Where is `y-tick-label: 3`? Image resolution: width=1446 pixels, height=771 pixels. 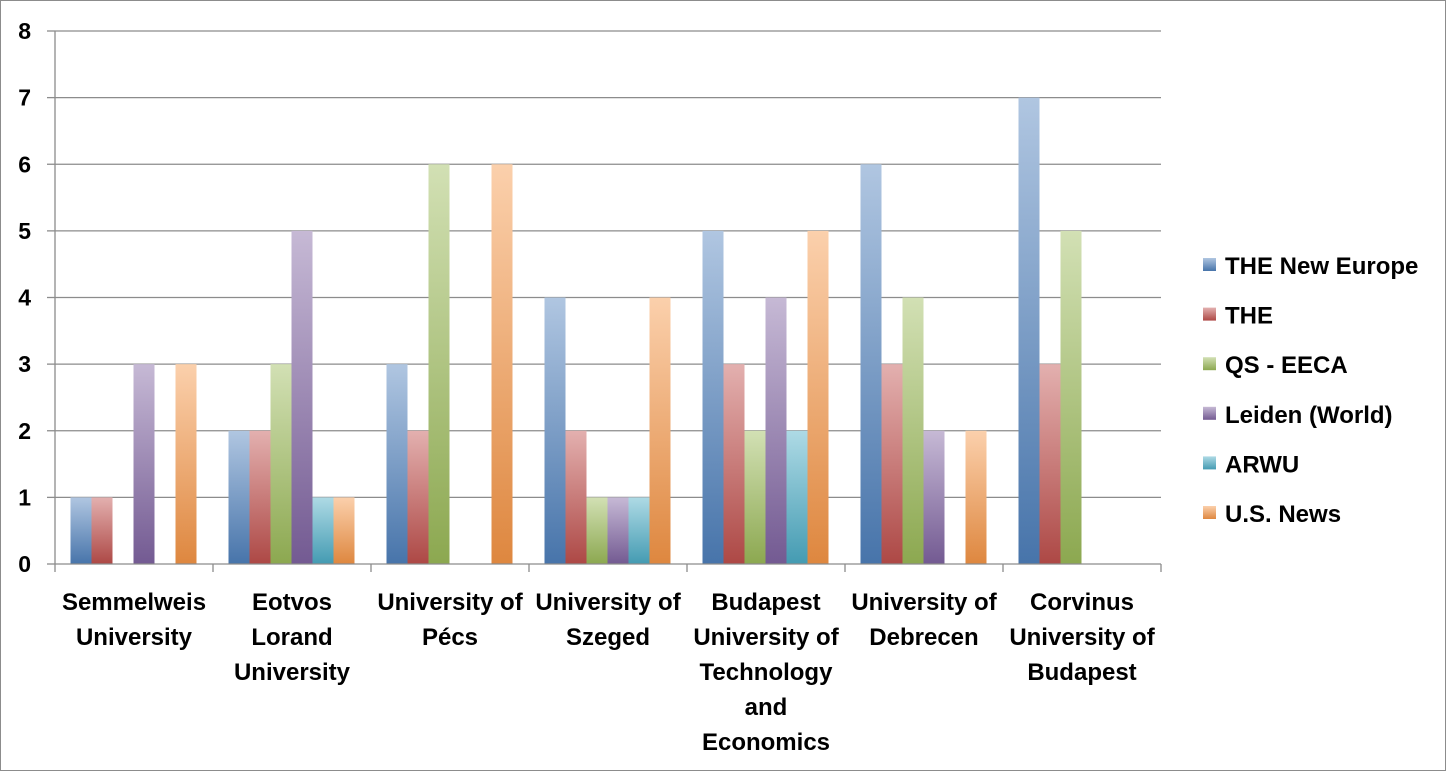 y-tick-label: 3 is located at coordinates (24, 364).